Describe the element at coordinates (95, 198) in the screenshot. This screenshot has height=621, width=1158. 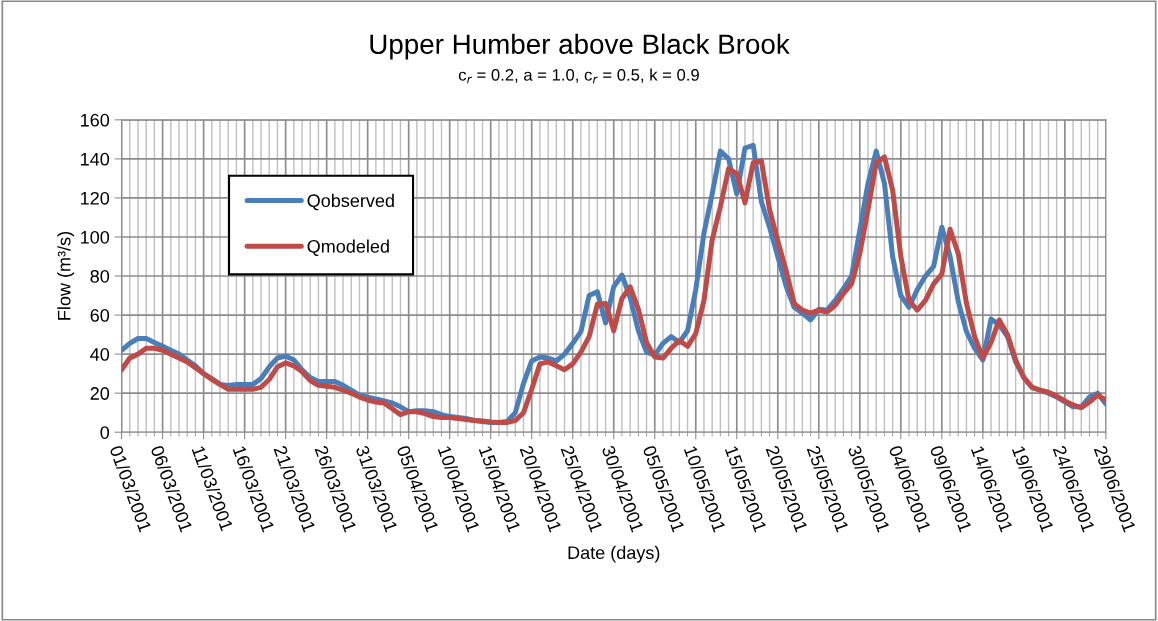
I see `y-tick-label: 120` at that location.